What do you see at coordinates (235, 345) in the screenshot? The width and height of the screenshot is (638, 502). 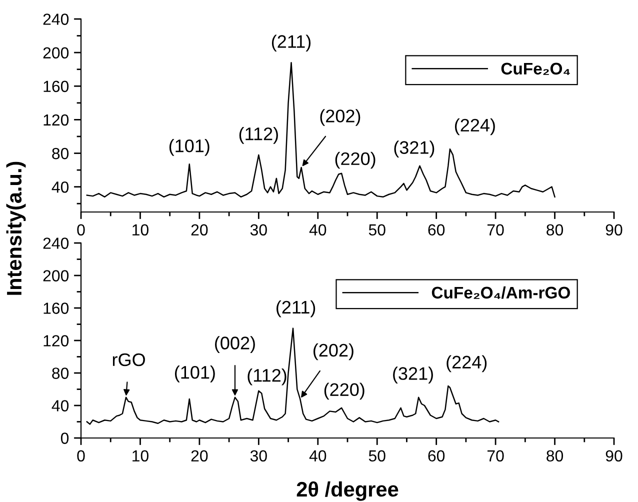 I see `annotation: (002)` at bounding box center [235, 345].